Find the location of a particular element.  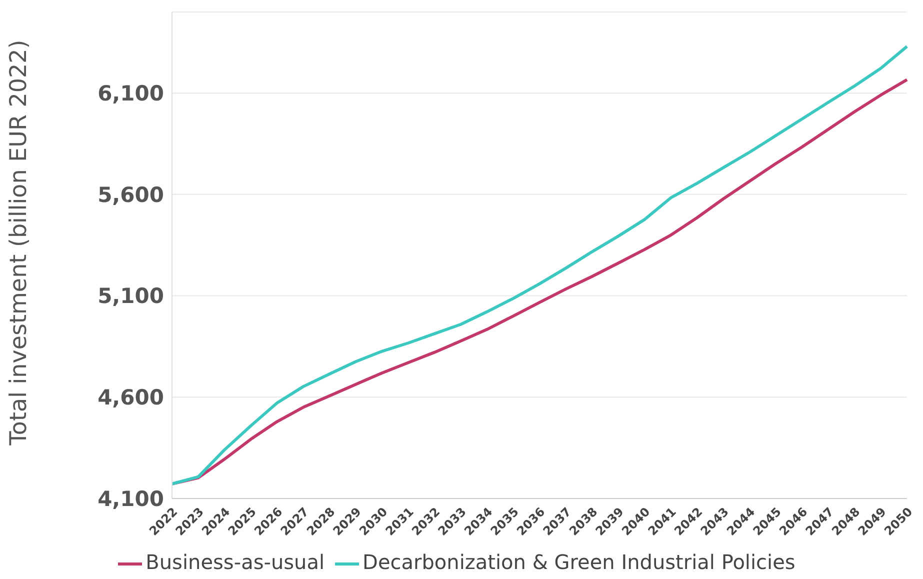

y-tick-label: 4,600 is located at coordinates (131, 398).